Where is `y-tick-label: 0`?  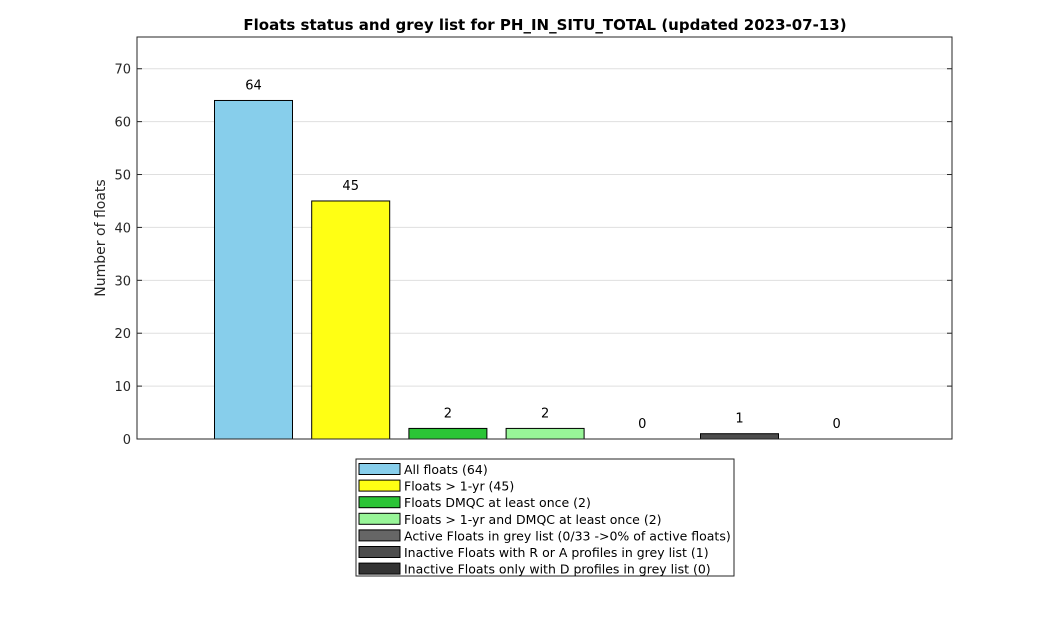
y-tick-label: 0 is located at coordinates (127, 440).